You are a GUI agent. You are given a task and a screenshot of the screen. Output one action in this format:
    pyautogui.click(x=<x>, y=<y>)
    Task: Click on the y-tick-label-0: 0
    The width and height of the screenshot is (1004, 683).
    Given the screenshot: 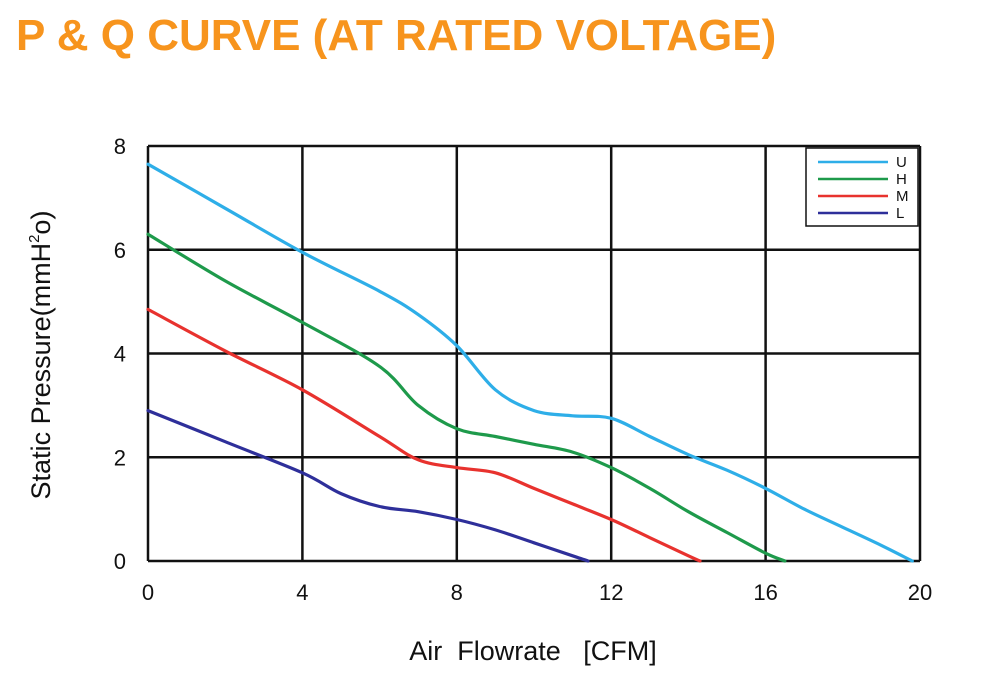 What is the action you would take?
    pyautogui.click(x=120, y=561)
    